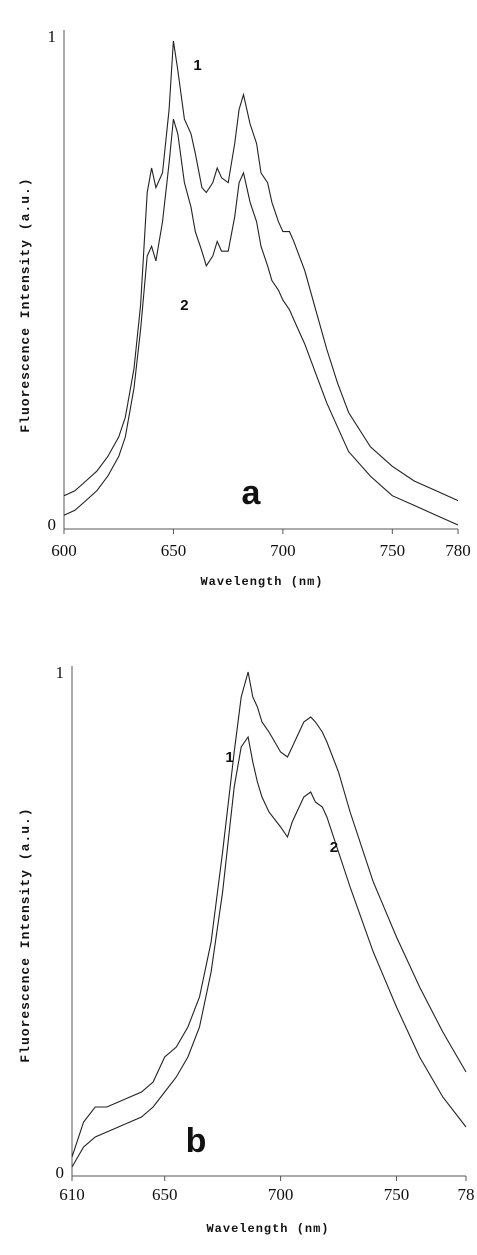 The height and width of the screenshot is (1255, 477). Describe the element at coordinates (261, 582) in the screenshot. I see `panel-a-x-axis-label: Wavelength (nm)` at that location.